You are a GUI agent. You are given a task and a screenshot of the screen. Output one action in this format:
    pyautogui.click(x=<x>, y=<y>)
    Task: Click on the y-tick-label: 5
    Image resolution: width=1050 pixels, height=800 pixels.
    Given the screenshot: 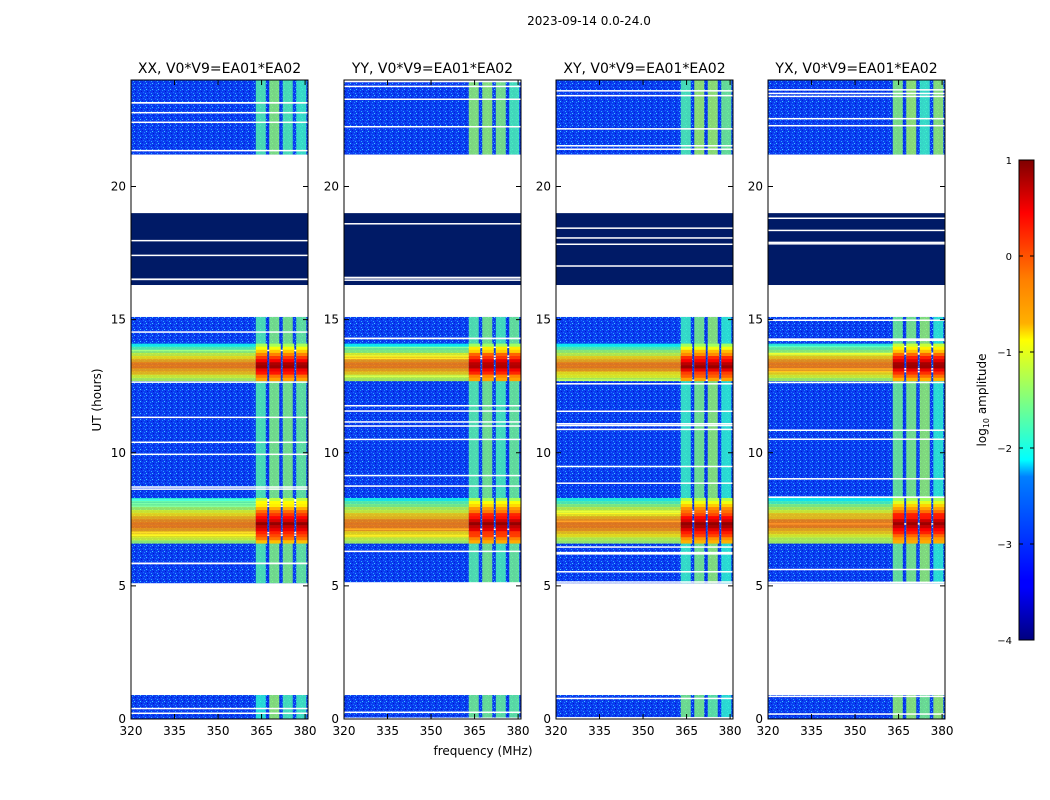 What is the action you would take?
    pyautogui.click(x=547, y=586)
    